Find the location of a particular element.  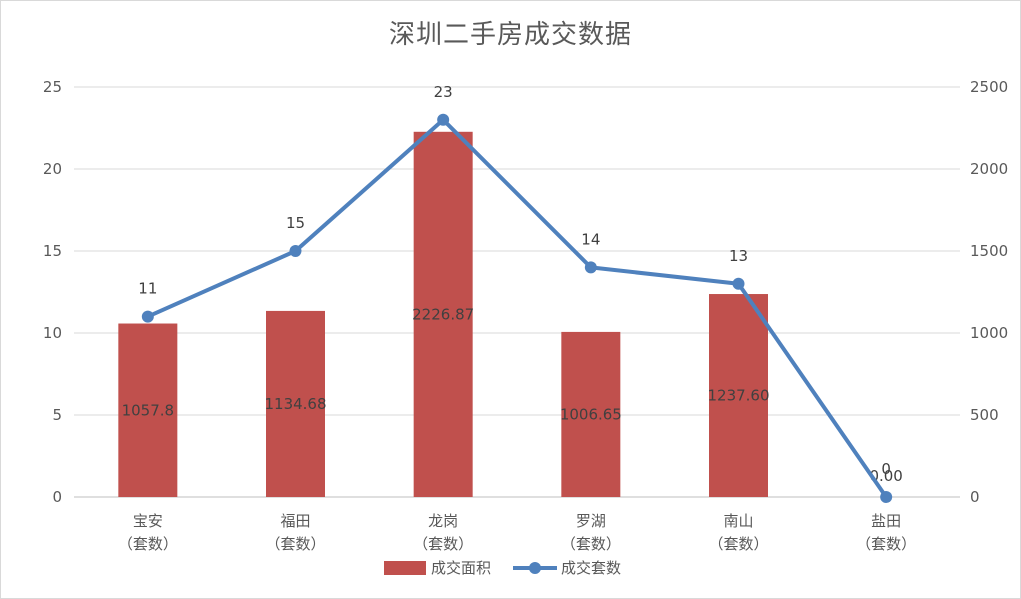

bar-data-label: 1134.68 is located at coordinates (295, 404).